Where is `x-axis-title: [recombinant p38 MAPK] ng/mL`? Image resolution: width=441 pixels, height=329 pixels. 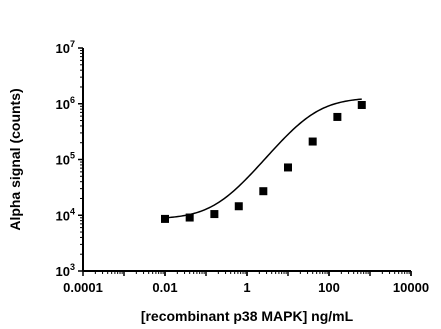
x-axis-title: [recombinant p38 MAPK] ng/mL is located at coordinates (247, 316).